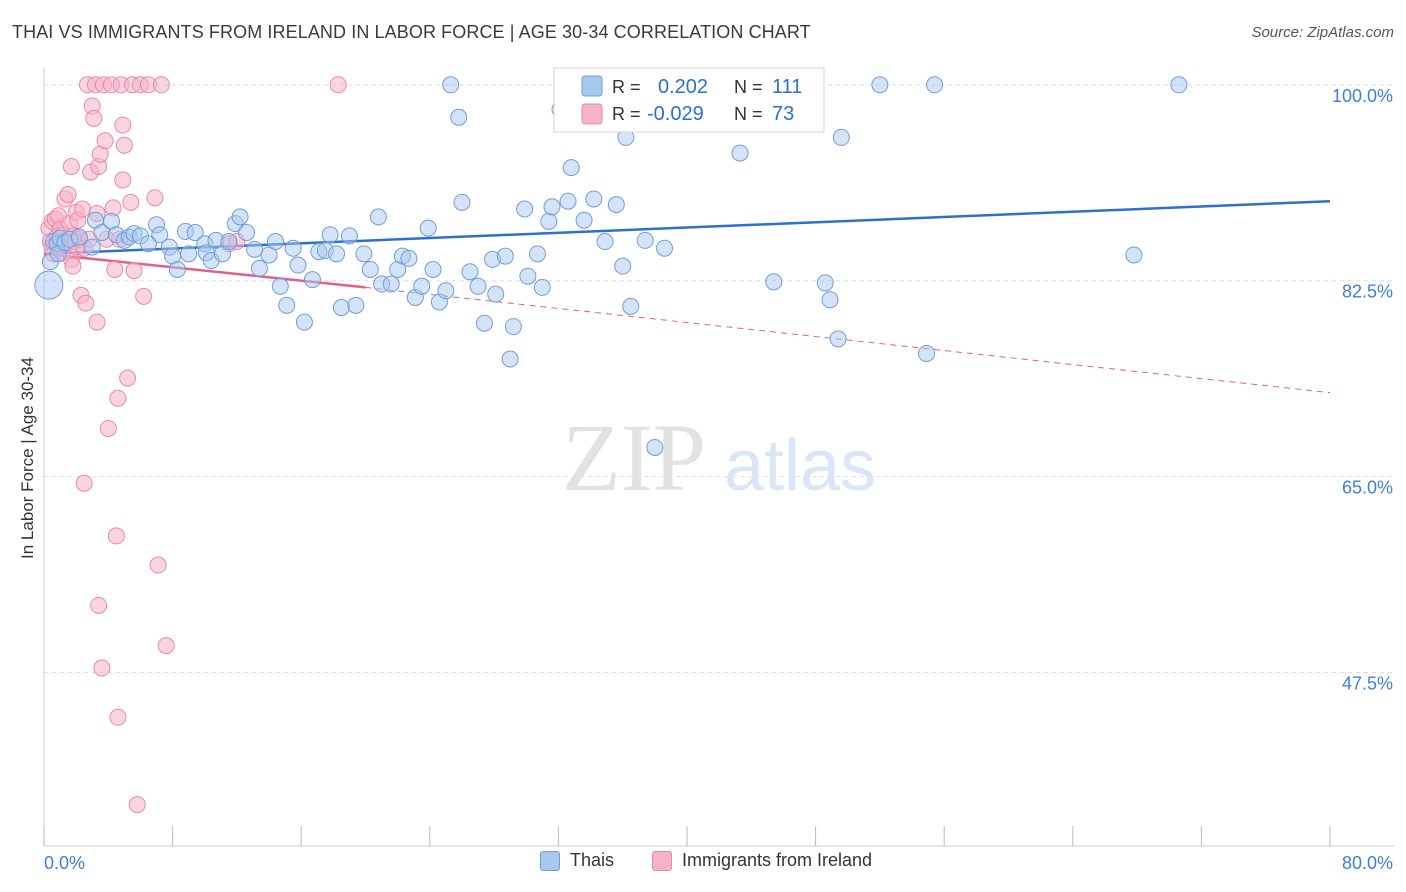  Describe the element at coordinates (848, 340) in the screenshot. I see `trend-line-ireland-extension` at that location.